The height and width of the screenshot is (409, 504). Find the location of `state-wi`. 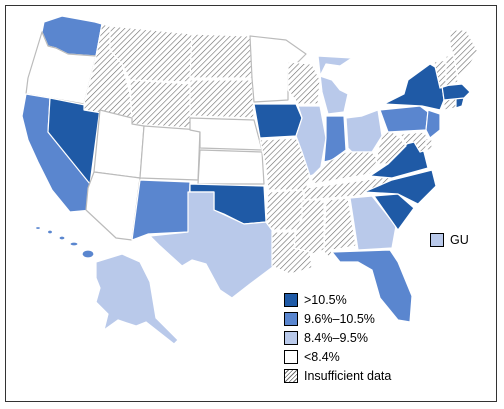

state-wi is located at coordinates (304, 83).